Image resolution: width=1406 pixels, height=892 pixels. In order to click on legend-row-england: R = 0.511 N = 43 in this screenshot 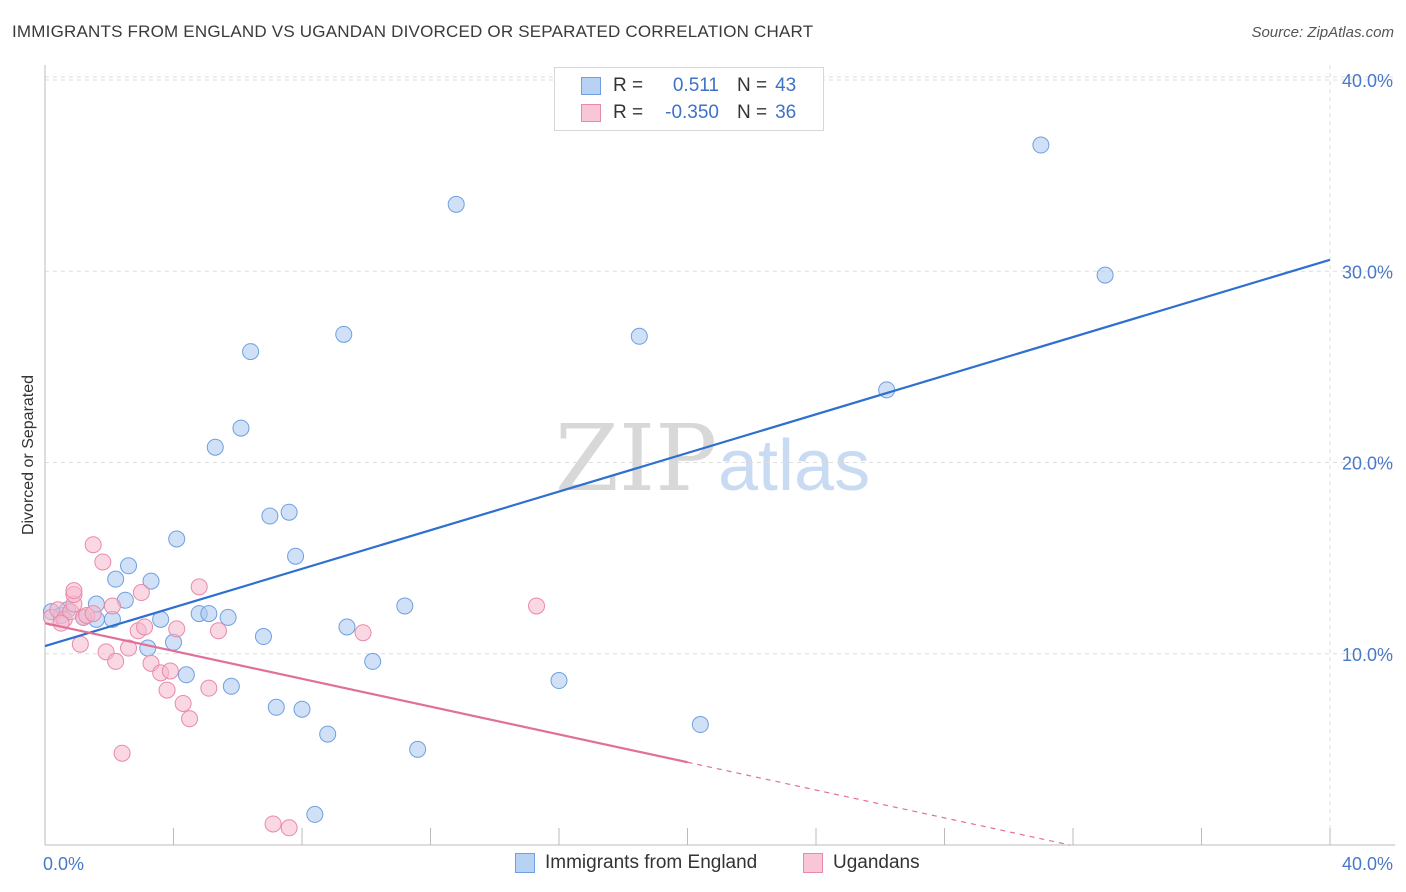, I will do `click(688, 86)`.